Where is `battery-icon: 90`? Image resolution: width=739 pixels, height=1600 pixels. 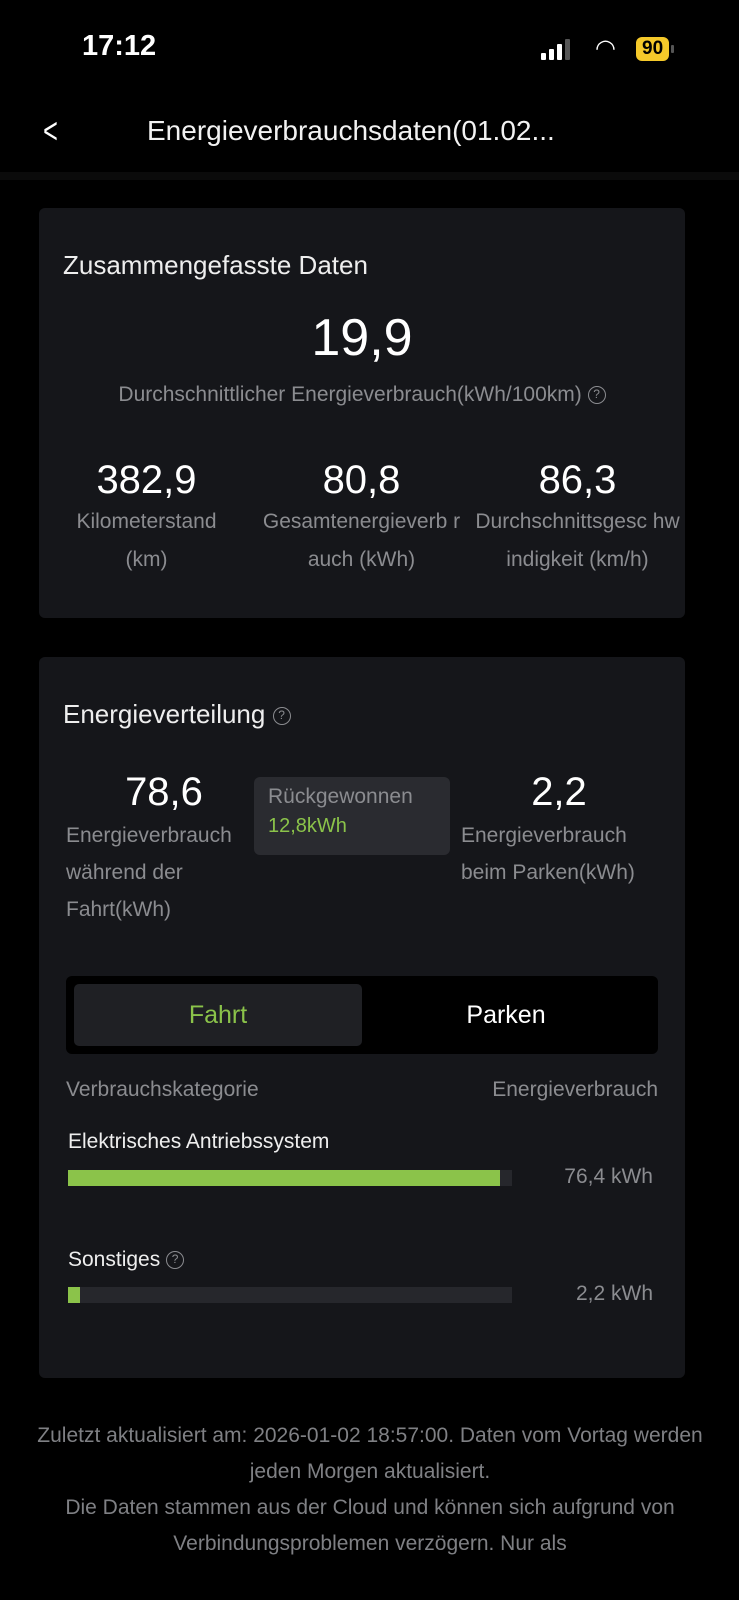 battery-icon: 90 is located at coordinates (661, 49).